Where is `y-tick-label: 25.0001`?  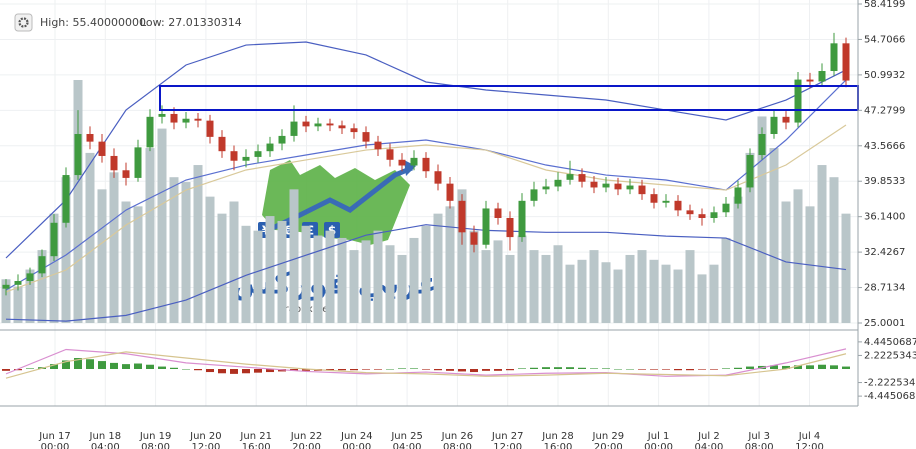 y-tick-label: 25.0001 is located at coordinates (884, 323).